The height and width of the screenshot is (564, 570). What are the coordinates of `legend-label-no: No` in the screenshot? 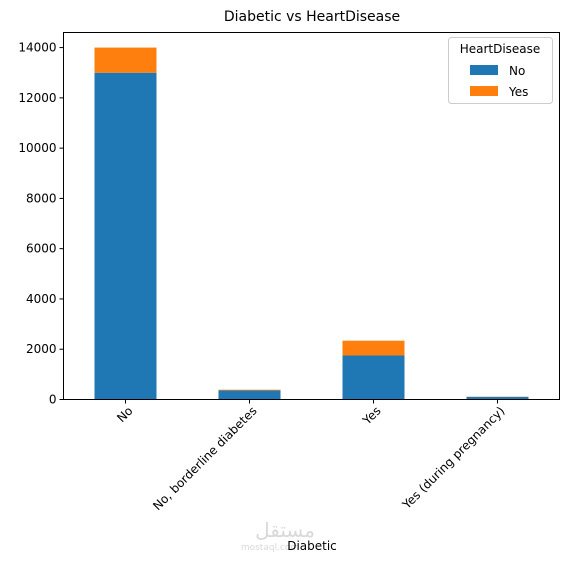 It's located at (517, 71).